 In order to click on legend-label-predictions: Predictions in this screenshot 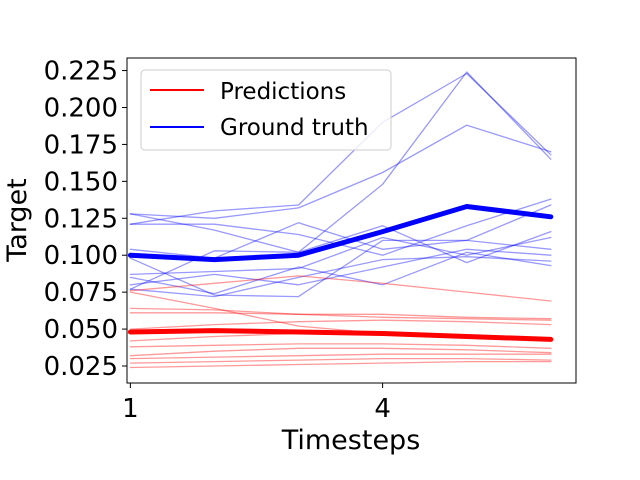, I will do `click(283, 92)`.